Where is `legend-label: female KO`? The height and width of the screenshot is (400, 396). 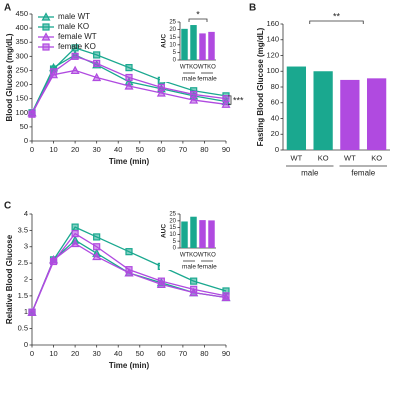
legend-label: female KO is located at coordinates (77, 46).